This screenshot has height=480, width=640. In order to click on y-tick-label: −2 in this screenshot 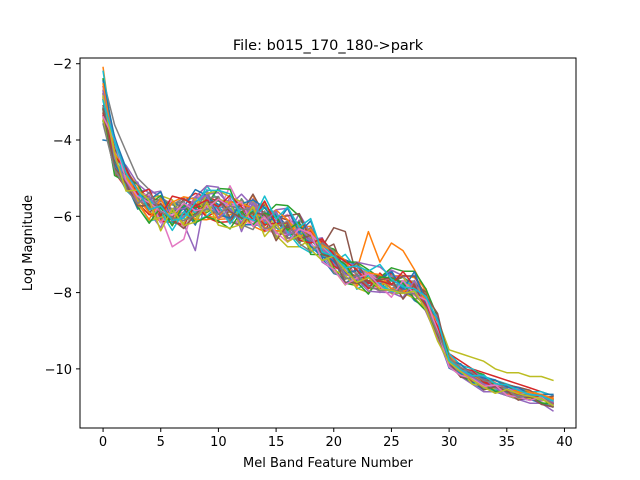, I will do `click(62, 65)`.